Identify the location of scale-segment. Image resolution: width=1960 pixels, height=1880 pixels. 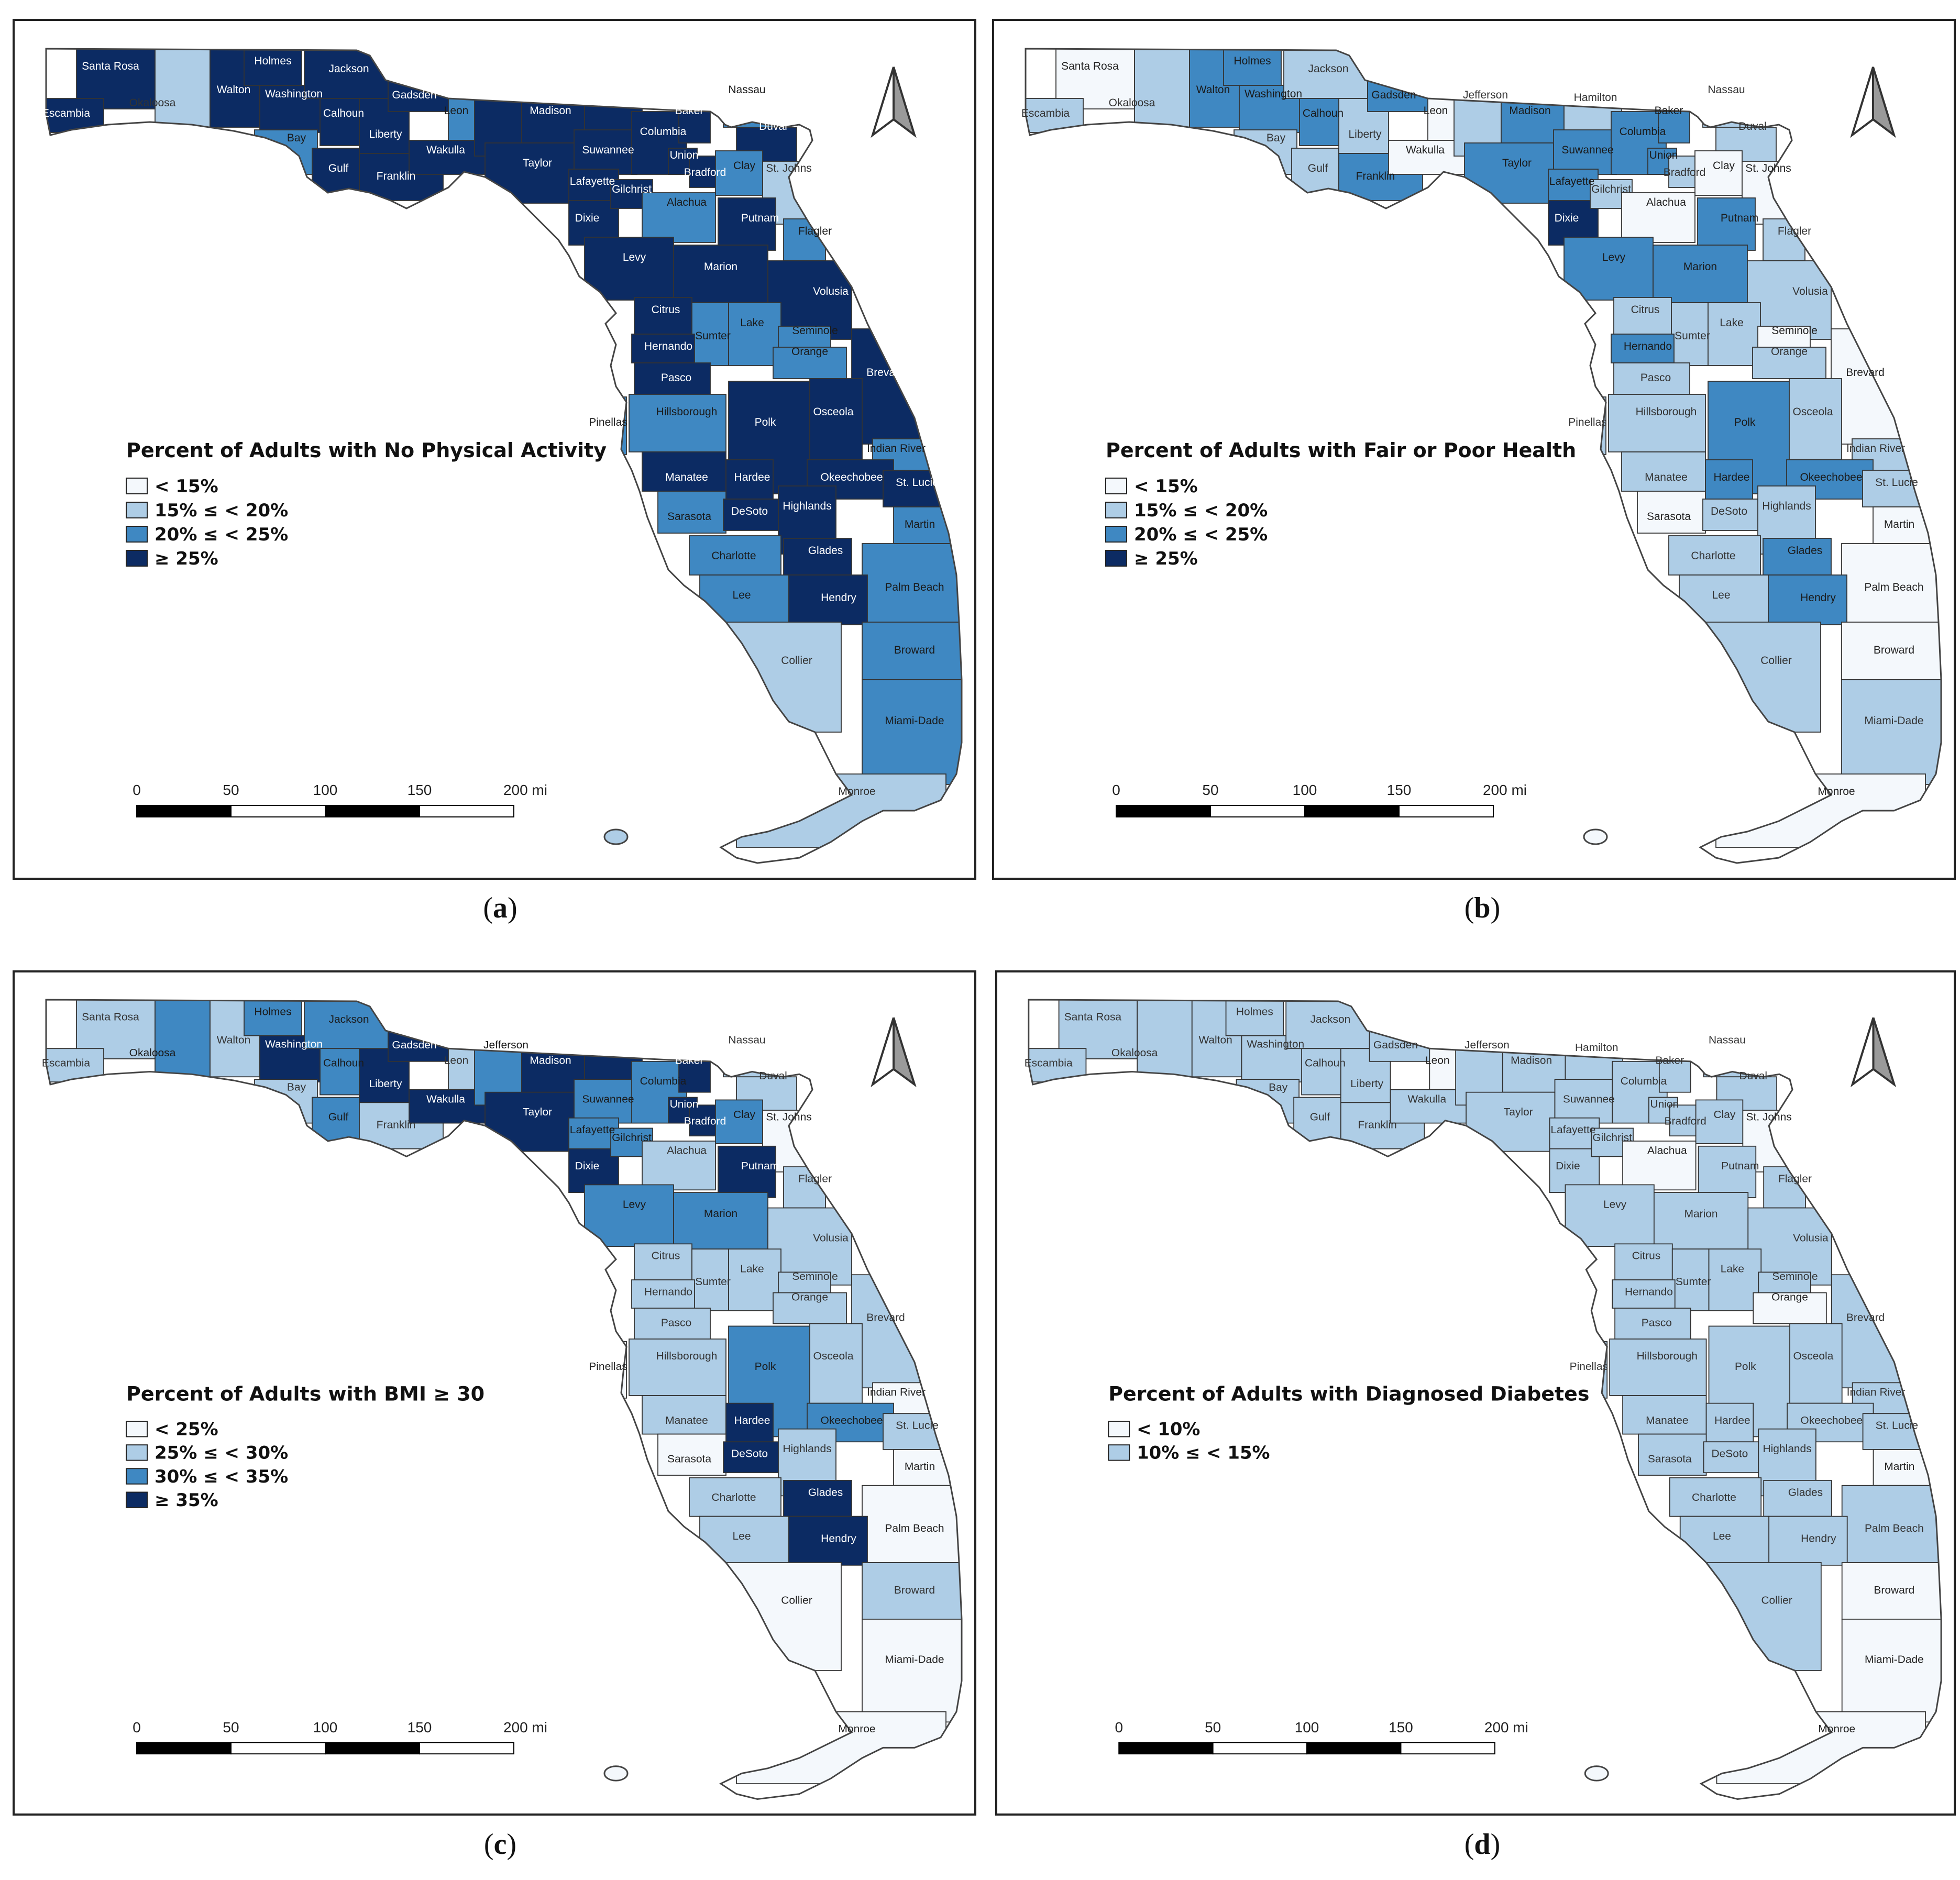
(1257, 811).